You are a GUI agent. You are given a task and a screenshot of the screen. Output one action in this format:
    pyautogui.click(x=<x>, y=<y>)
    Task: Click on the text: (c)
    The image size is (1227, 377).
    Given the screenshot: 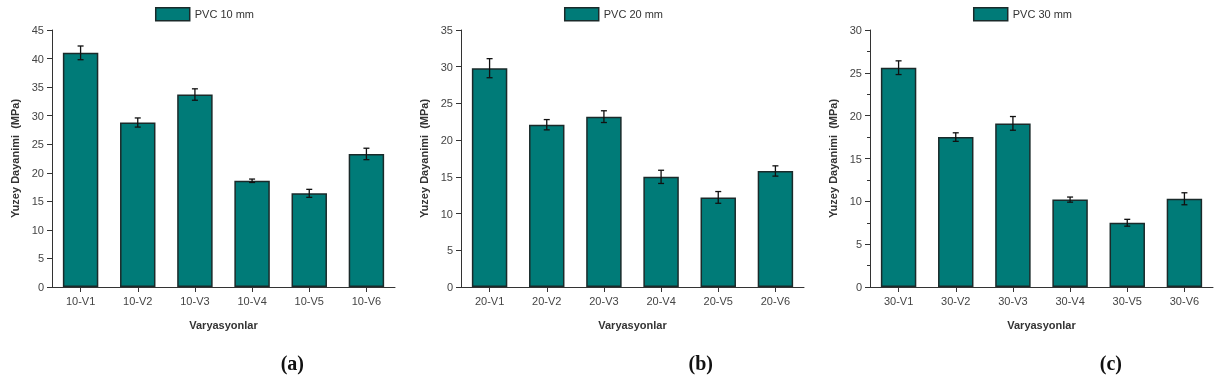 What is the action you would take?
    pyautogui.click(x=1111, y=363)
    